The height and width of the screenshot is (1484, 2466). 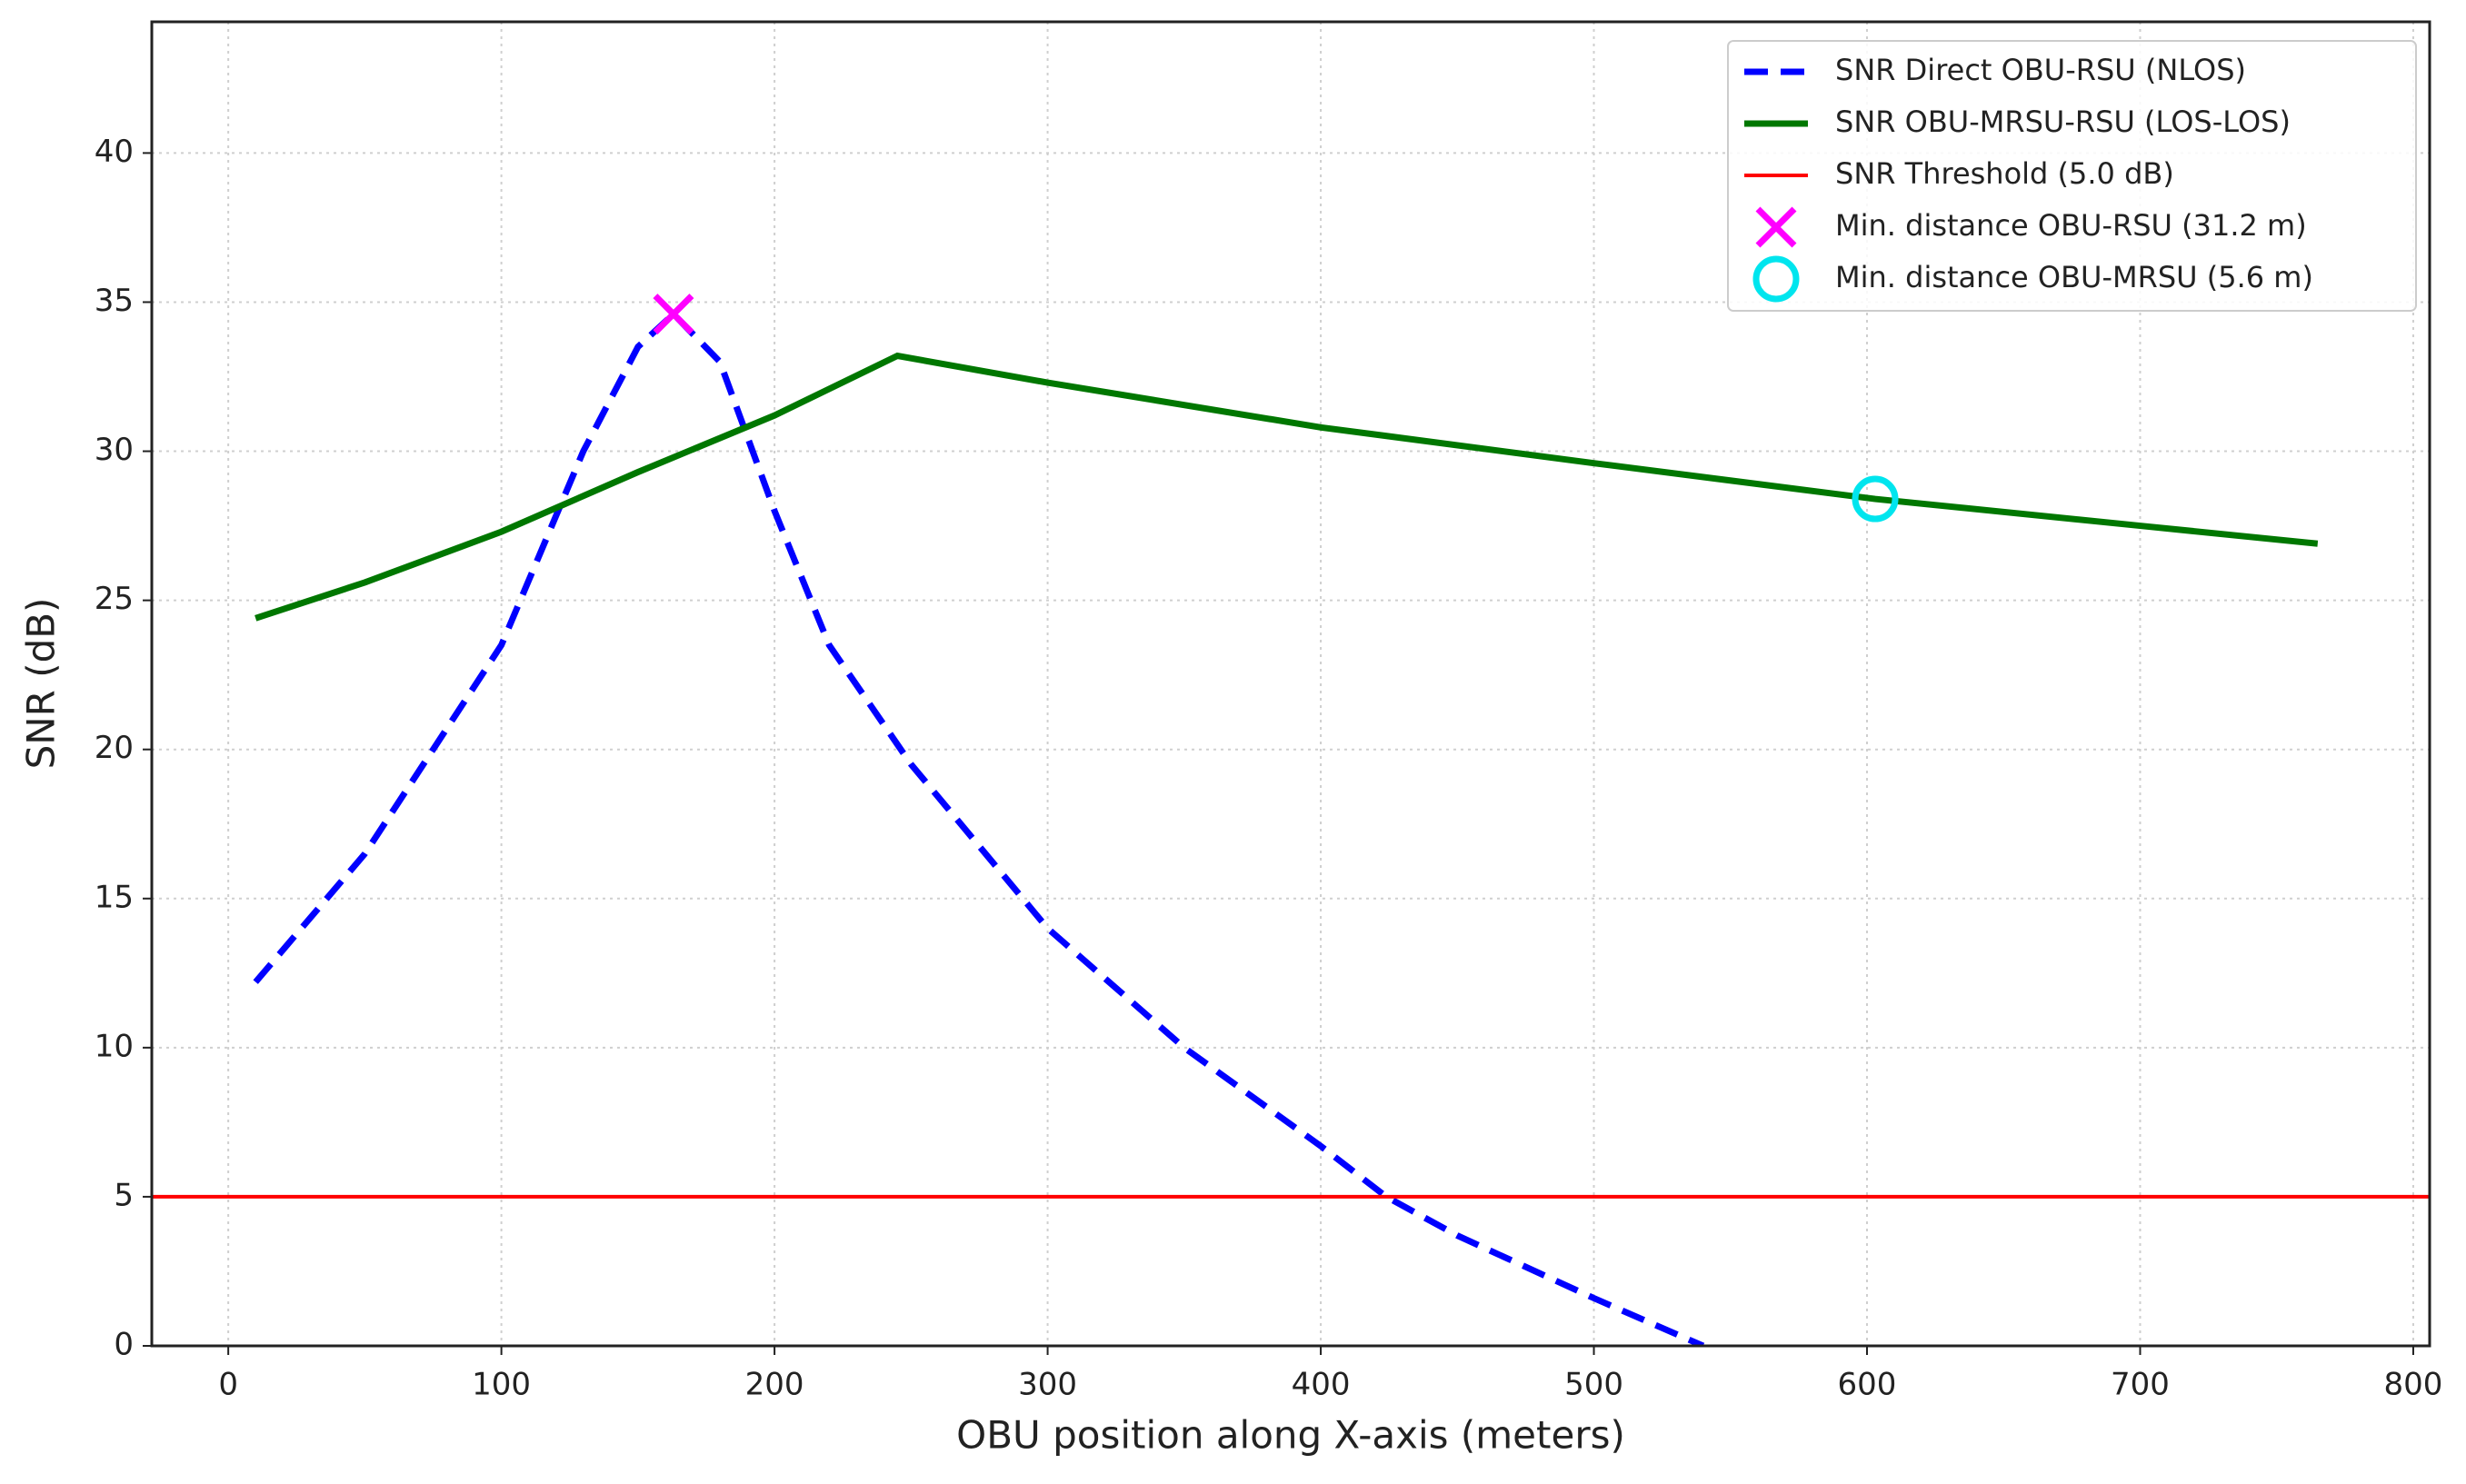 I want to click on y-tick-label: 0, so click(x=124, y=1345).